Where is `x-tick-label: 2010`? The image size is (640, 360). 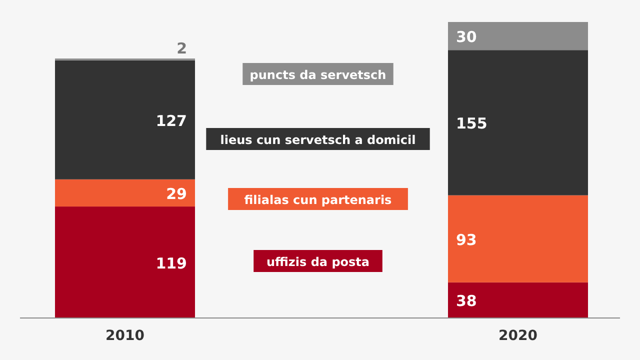
x-tick-label: 2010 is located at coordinates (125, 336).